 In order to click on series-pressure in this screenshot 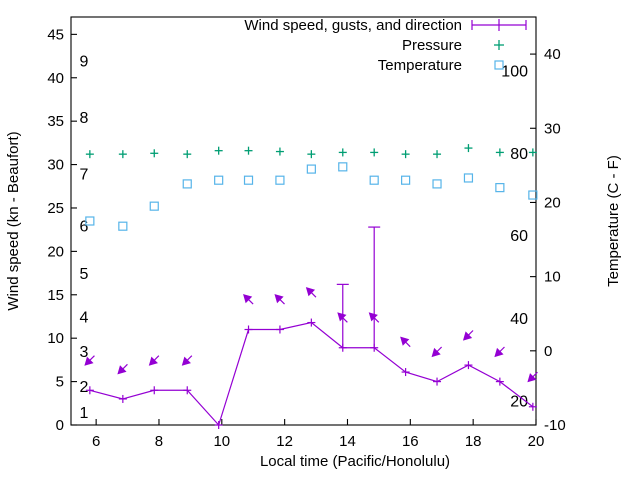, I will do `click(311, 151)`.